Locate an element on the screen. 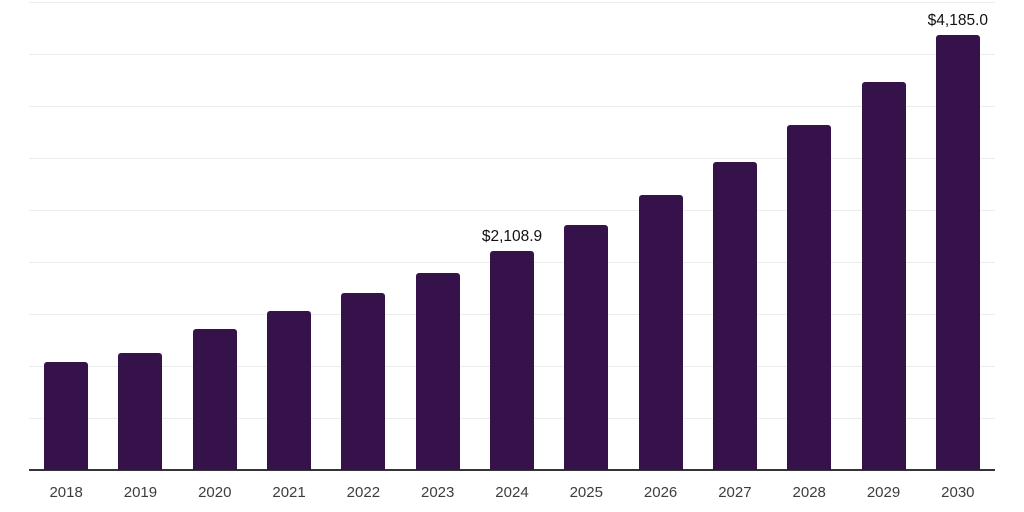 This screenshot has width=1024, height=512. x-tick-2028: 2028 is located at coordinates (809, 492).